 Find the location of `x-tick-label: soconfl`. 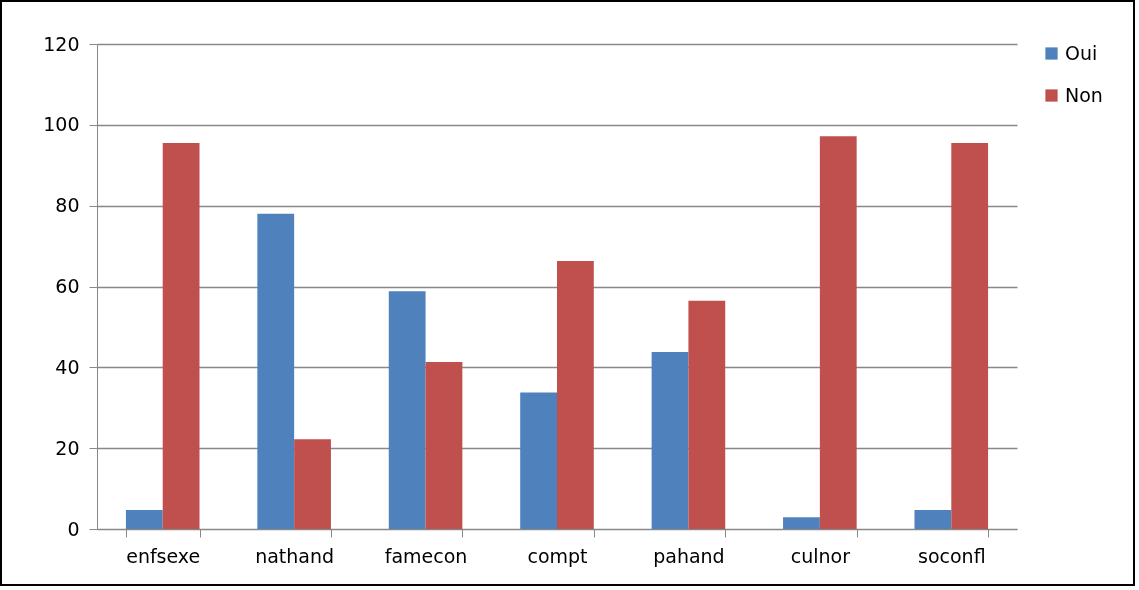

x-tick-label: soconfl is located at coordinates (951, 555).